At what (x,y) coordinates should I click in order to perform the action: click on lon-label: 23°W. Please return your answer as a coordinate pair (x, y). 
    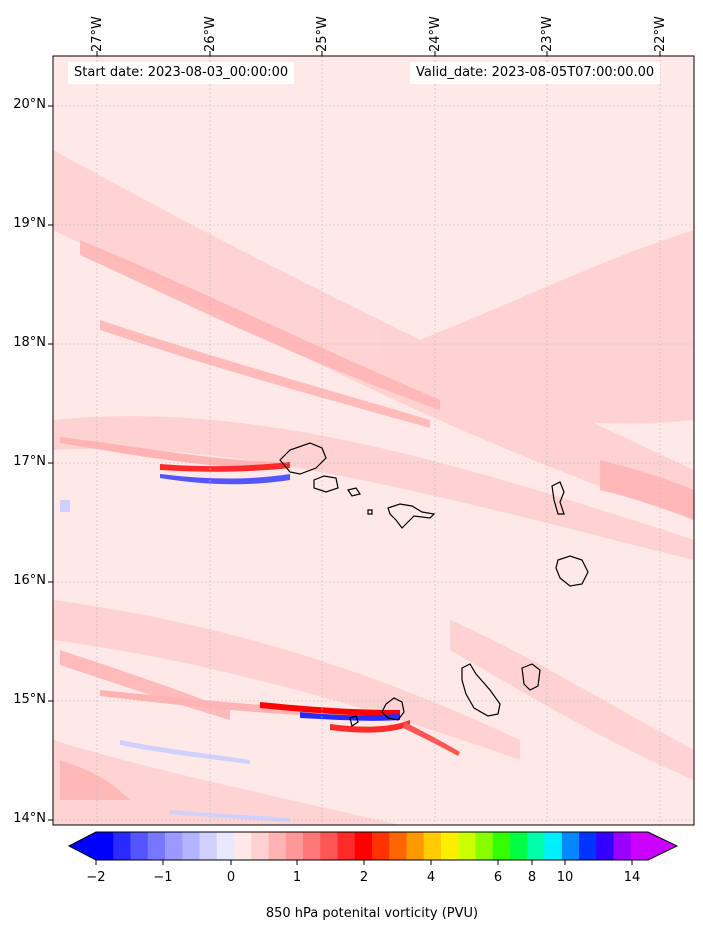
    Looking at the image, I should click on (547, 34).